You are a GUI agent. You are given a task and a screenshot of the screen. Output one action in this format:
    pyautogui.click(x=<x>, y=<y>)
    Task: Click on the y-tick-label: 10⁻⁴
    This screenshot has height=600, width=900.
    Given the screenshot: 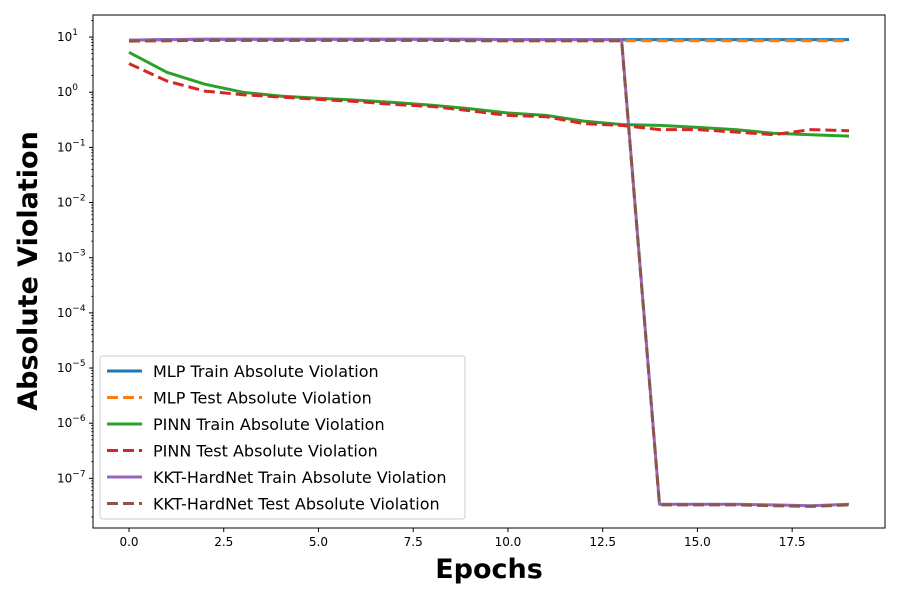 What is the action you would take?
    pyautogui.click(x=71, y=312)
    